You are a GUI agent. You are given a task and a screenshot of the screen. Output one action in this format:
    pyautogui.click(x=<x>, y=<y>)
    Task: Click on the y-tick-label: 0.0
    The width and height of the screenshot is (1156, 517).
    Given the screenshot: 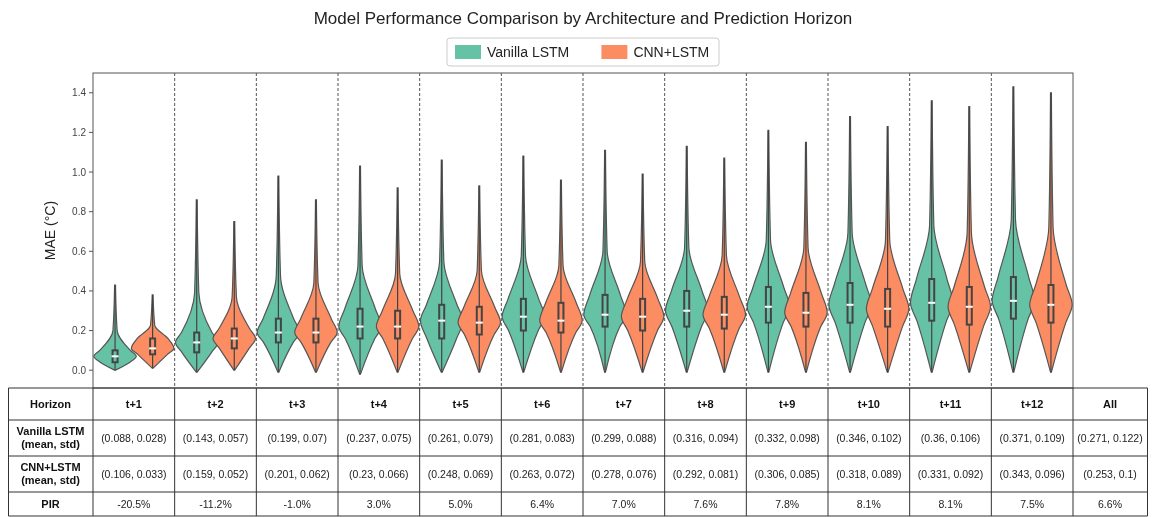 What is the action you would take?
    pyautogui.click(x=79, y=370)
    